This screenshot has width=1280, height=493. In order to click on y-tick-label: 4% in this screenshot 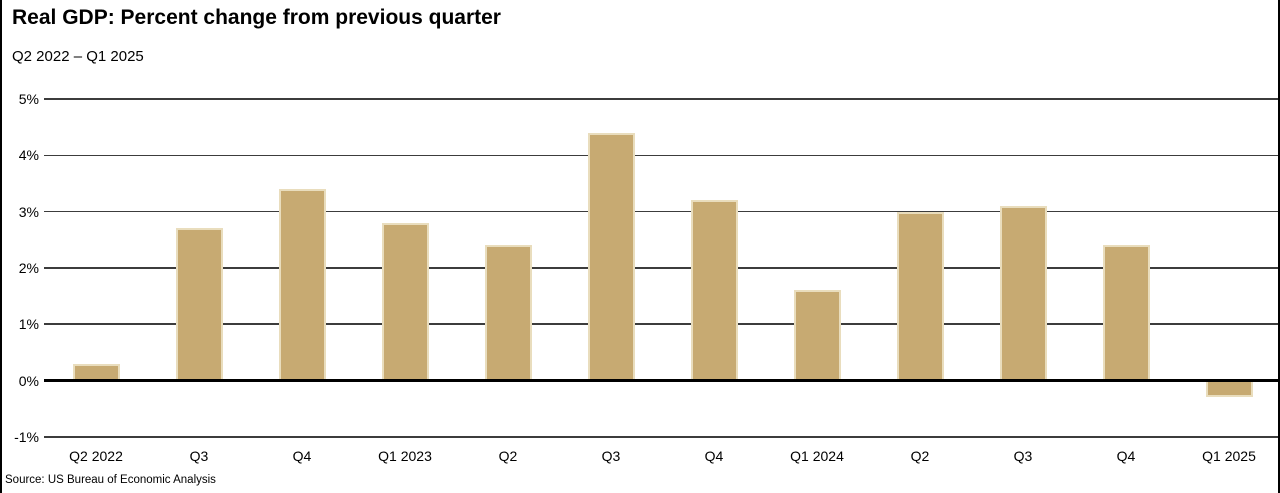, I will do `click(28, 155)`.